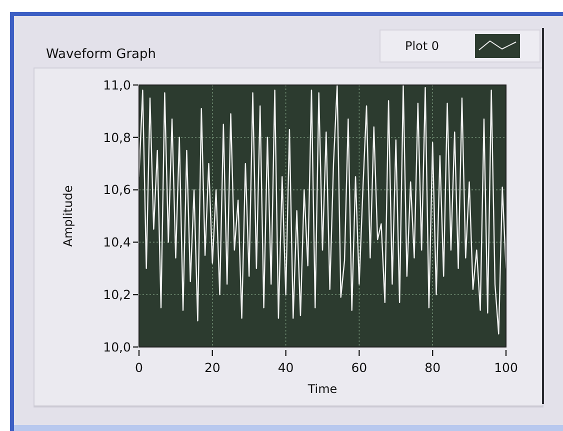  Describe the element at coordinates (432, 367) in the screenshot. I see `x-tick-label: 80` at that location.